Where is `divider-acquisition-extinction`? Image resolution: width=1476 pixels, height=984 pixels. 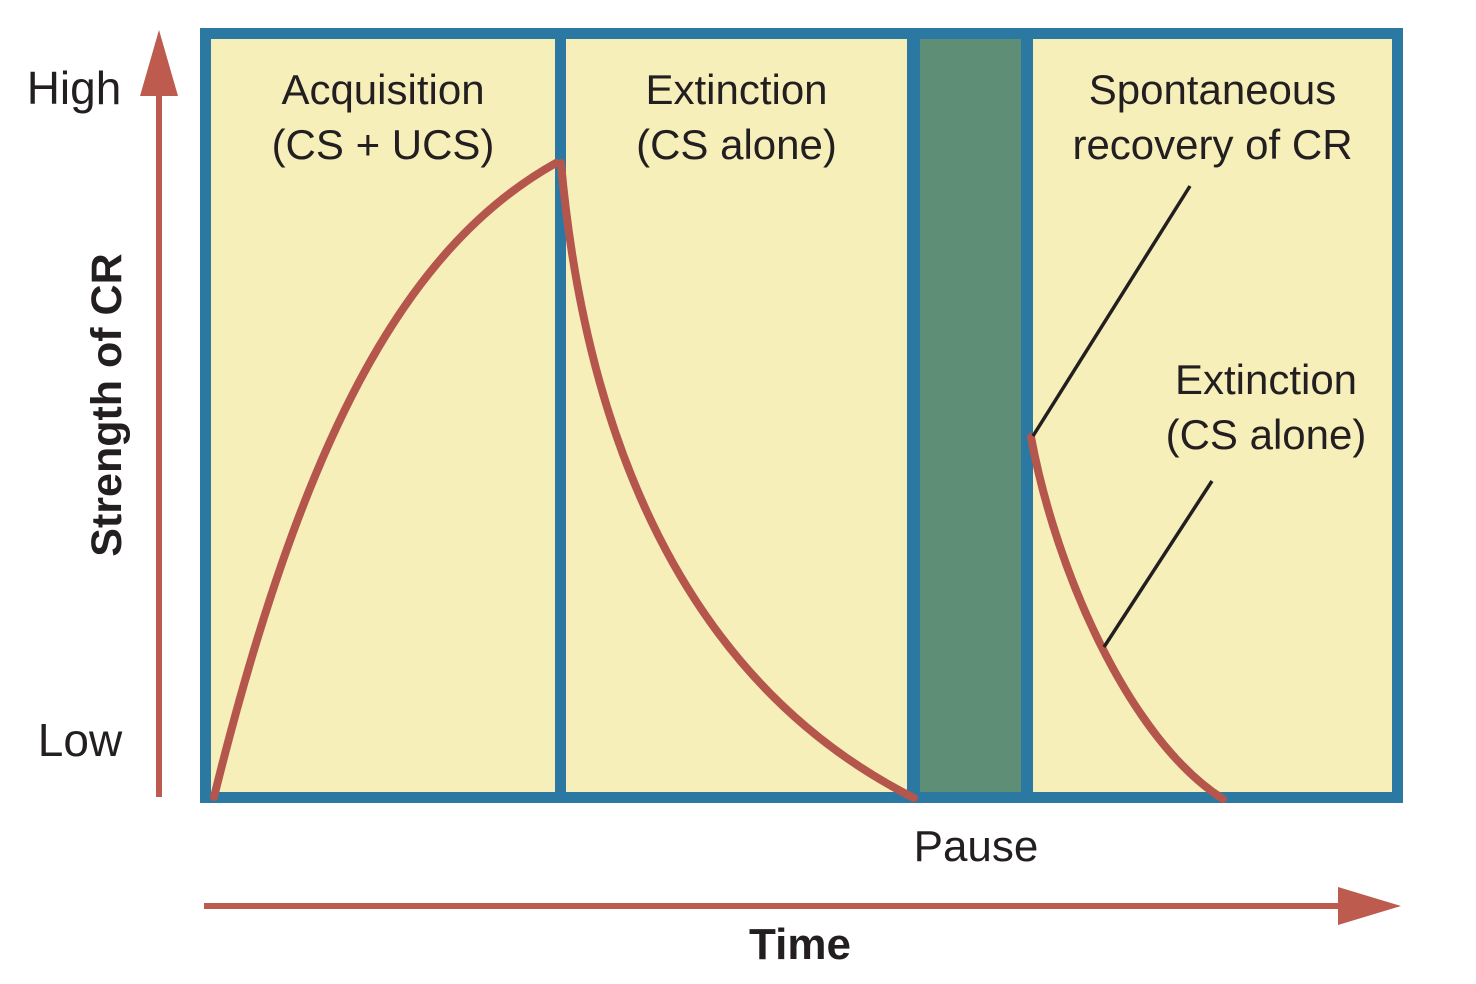 divider-acquisition-extinction is located at coordinates (560, 415).